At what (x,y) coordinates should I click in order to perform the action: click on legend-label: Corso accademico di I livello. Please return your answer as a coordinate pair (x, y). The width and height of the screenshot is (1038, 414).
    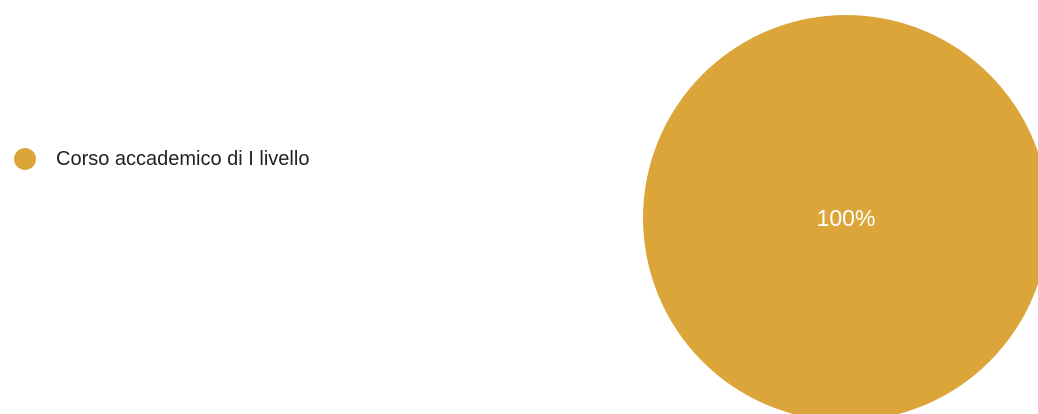
    Looking at the image, I should click on (183, 158).